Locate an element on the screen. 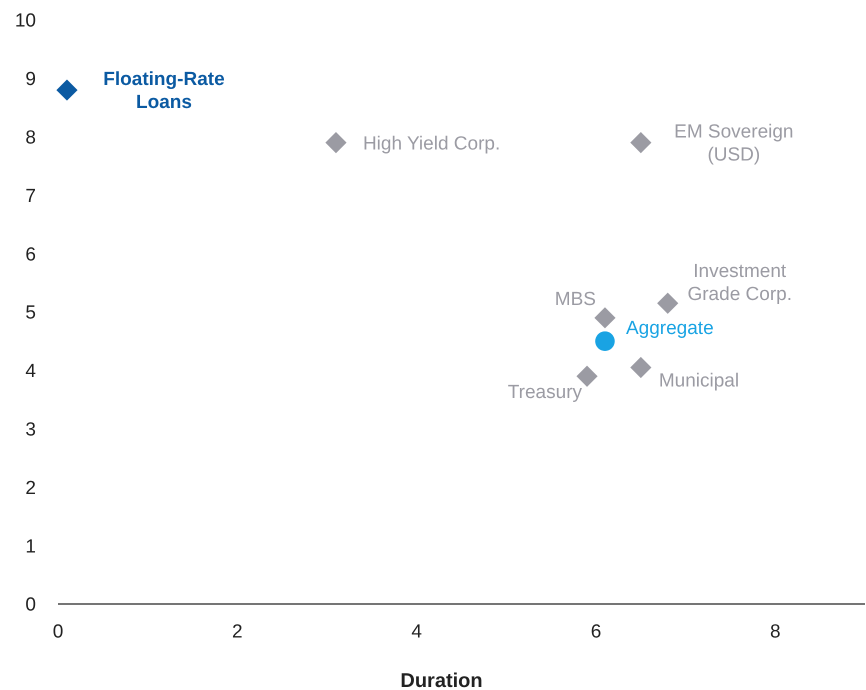 Image resolution: width=866 pixels, height=690 pixels. y-tick-label: 0 is located at coordinates (30, 605).